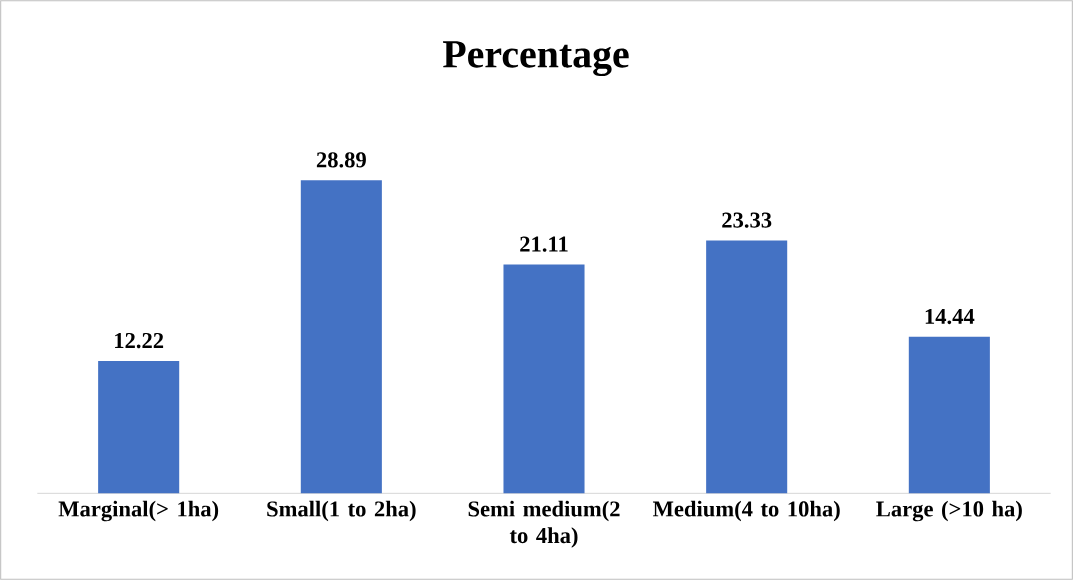 The image size is (1073, 580). I want to click on data-label: 12.22, so click(139, 340).